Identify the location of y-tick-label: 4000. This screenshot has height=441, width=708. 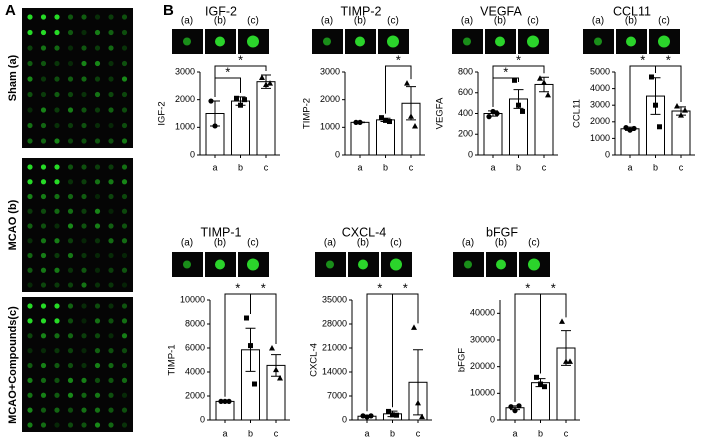
(195, 371).